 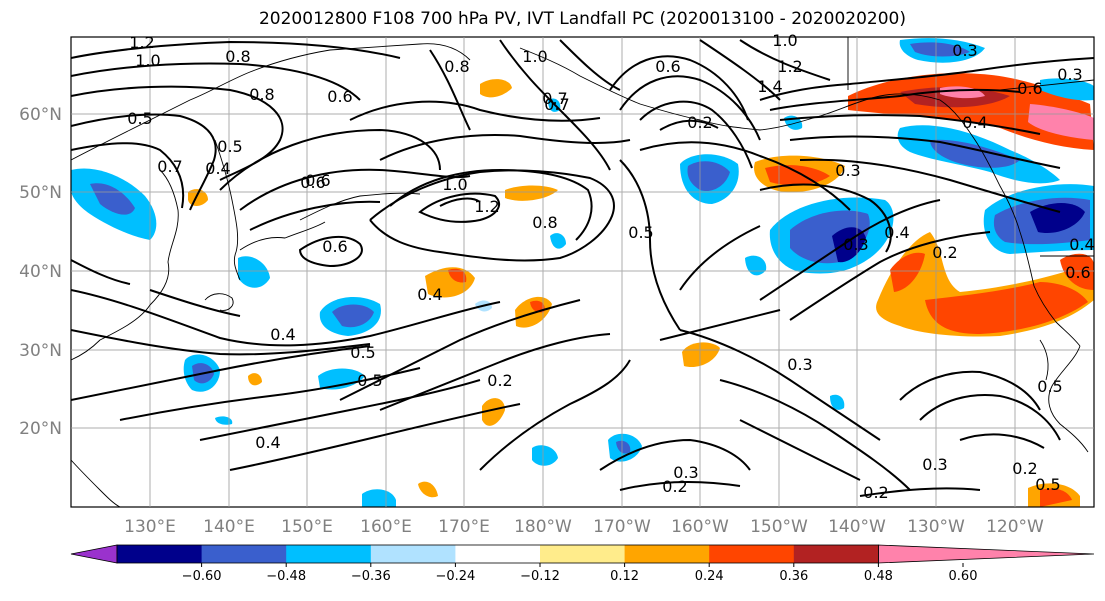 I want to click on lat-label: 50°N, so click(x=40, y=193).